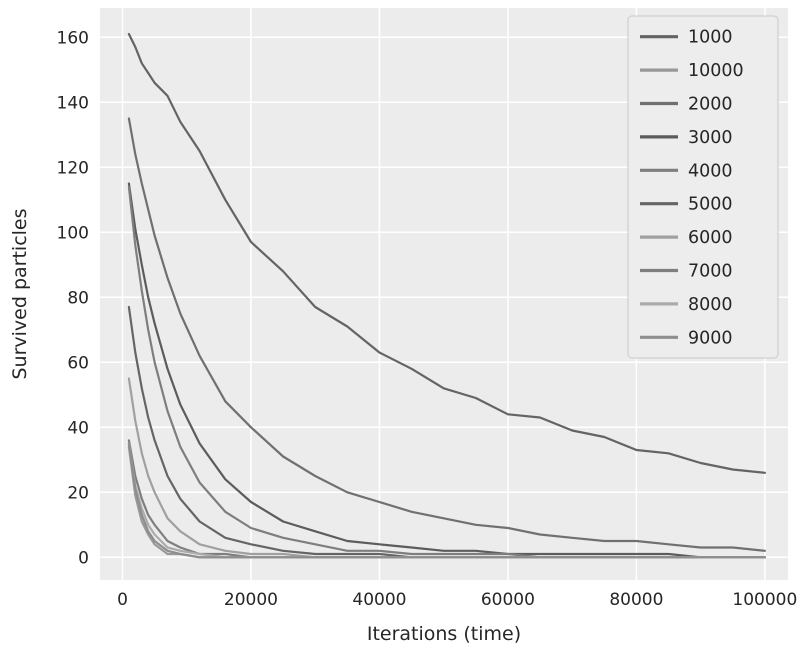  What do you see at coordinates (73, 168) in the screenshot?
I see `y-tick-label: 120` at bounding box center [73, 168].